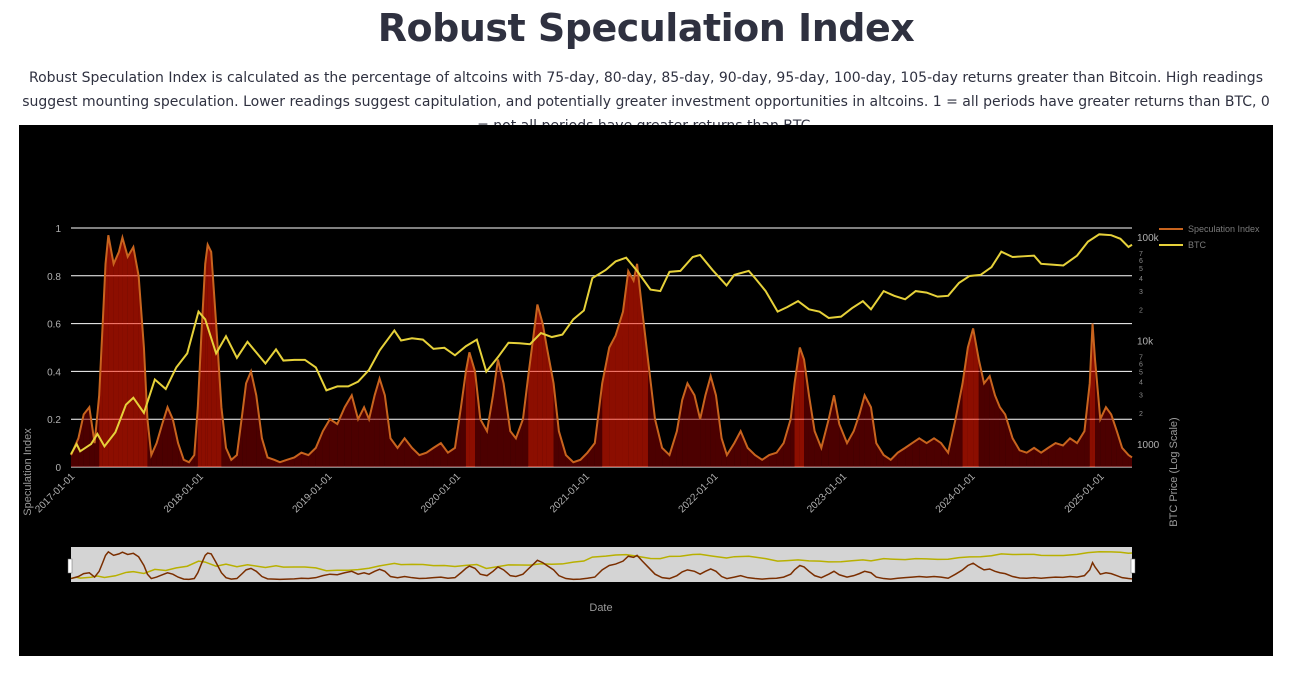  What do you see at coordinates (1209, 237) in the screenshot?
I see `legend: Speculation Index BTC` at bounding box center [1209, 237].